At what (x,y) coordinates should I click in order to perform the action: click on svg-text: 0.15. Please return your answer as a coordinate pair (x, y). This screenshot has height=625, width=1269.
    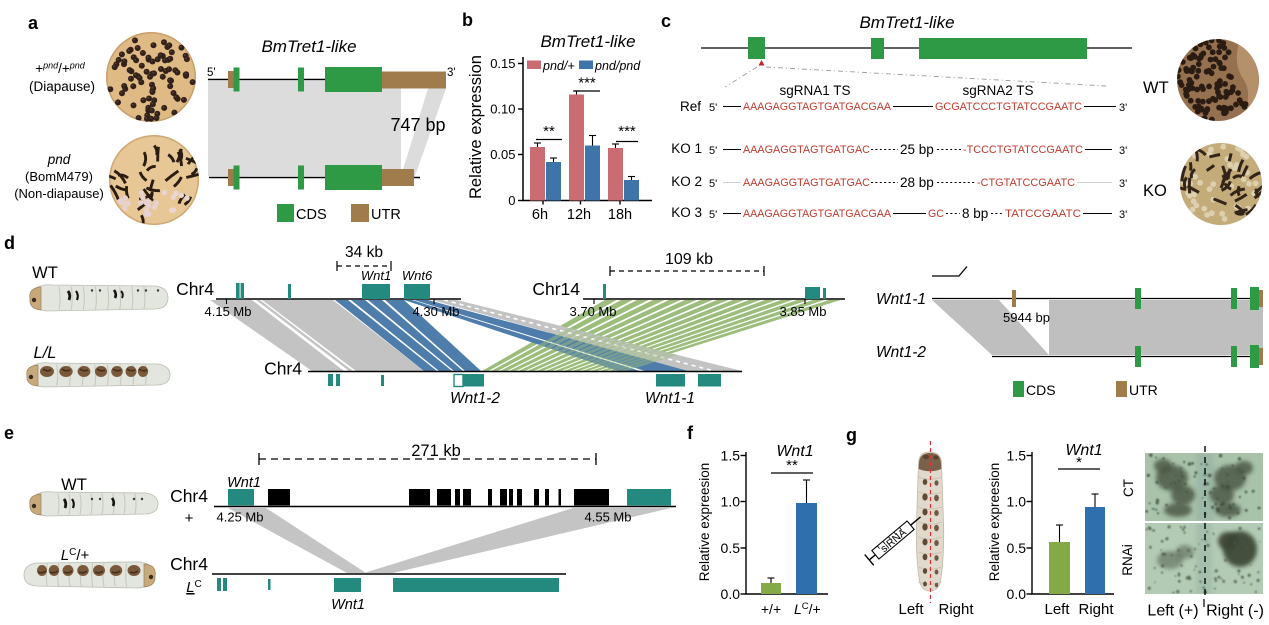
    Looking at the image, I should click on (502, 63).